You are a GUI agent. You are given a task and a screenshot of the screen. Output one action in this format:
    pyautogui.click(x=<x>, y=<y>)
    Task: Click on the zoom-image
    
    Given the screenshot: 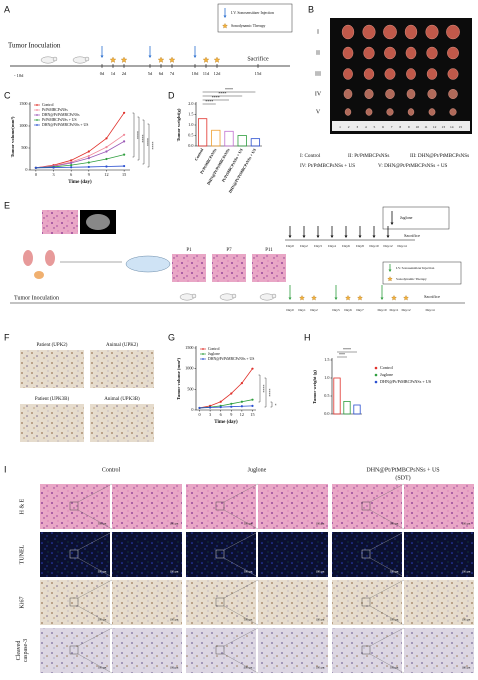 What is the action you would take?
    pyautogui.click(x=439, y=506)
    